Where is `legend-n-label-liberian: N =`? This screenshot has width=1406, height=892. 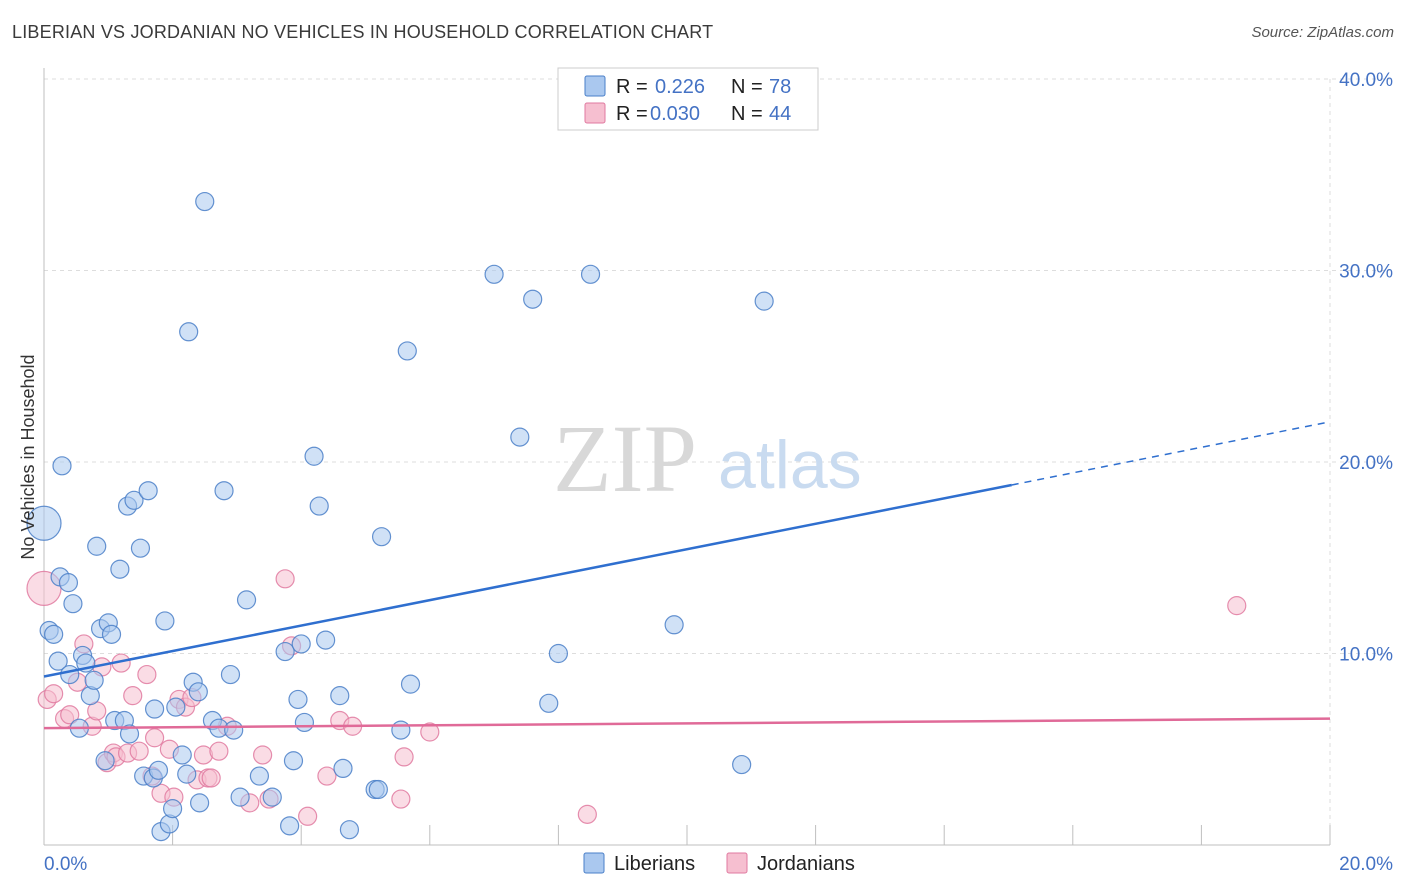 legend-n-label-liberian: N = is located at coordinates (747, 87).